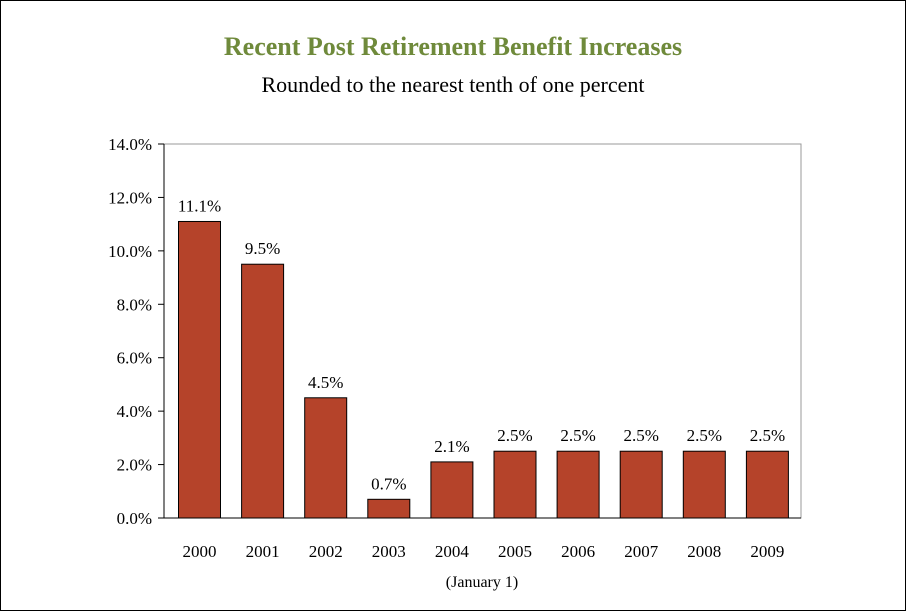 This screenshot has height=611, width=906. I want to click on x-tick-label: 2007, so click(641, 551).